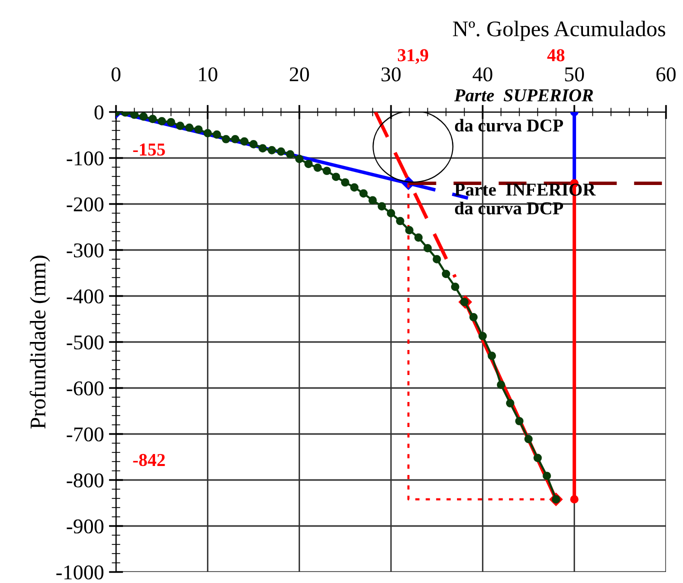 This screenshot has width=683, height=583. Describe the element at coordinates (482, 74) in the screenshot. I see `x-tick-label: 40` at that location.